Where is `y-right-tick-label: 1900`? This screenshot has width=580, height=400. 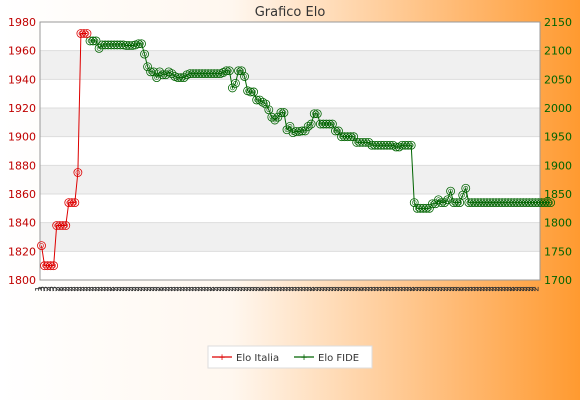
y-right-tick-label: 1900 is located at coordinates (558, 165).